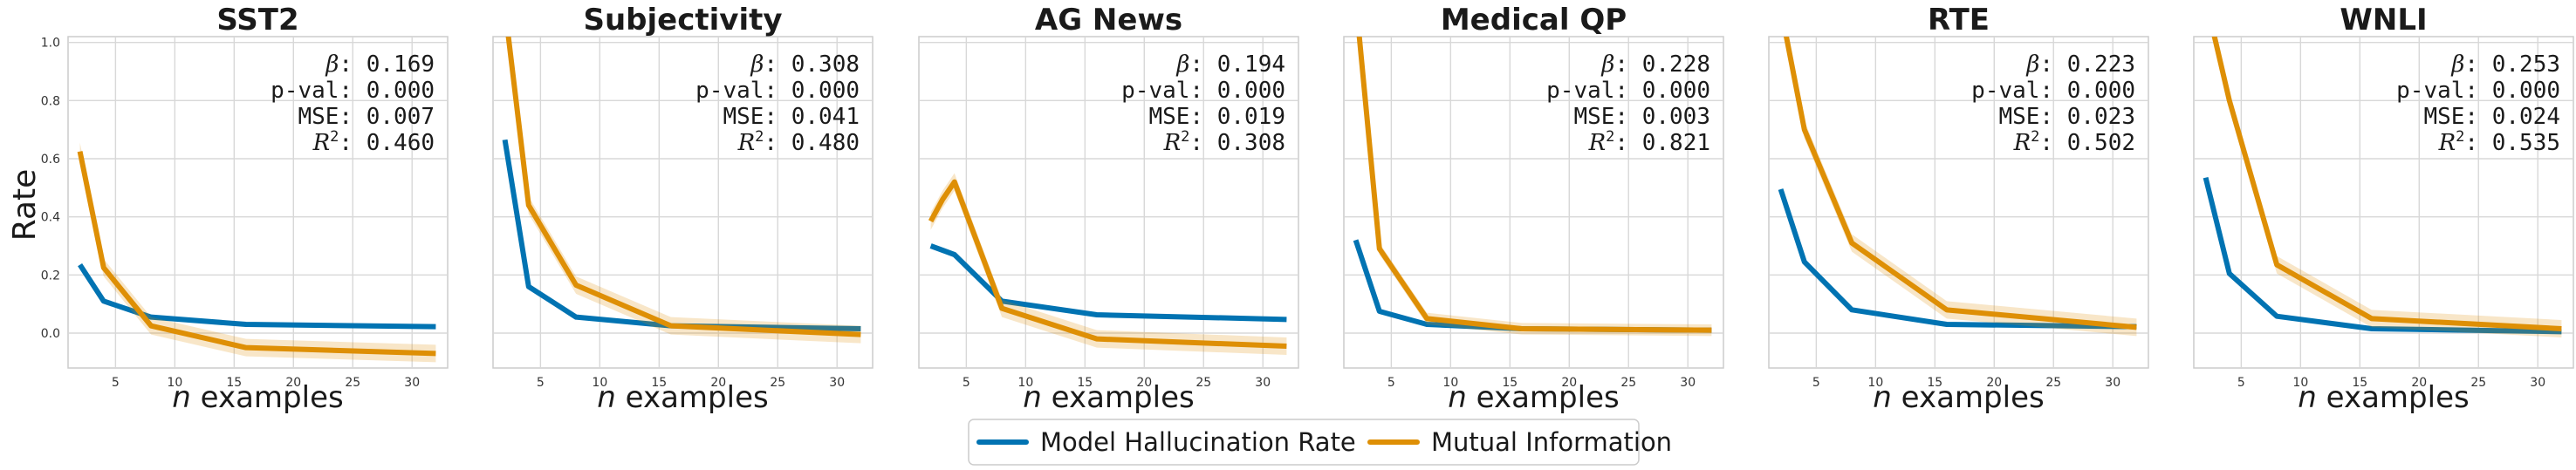 The height and width of the screenshot is (470, 2576). I want to click on stat-beta: β: 0.228, so click(1655, 64).